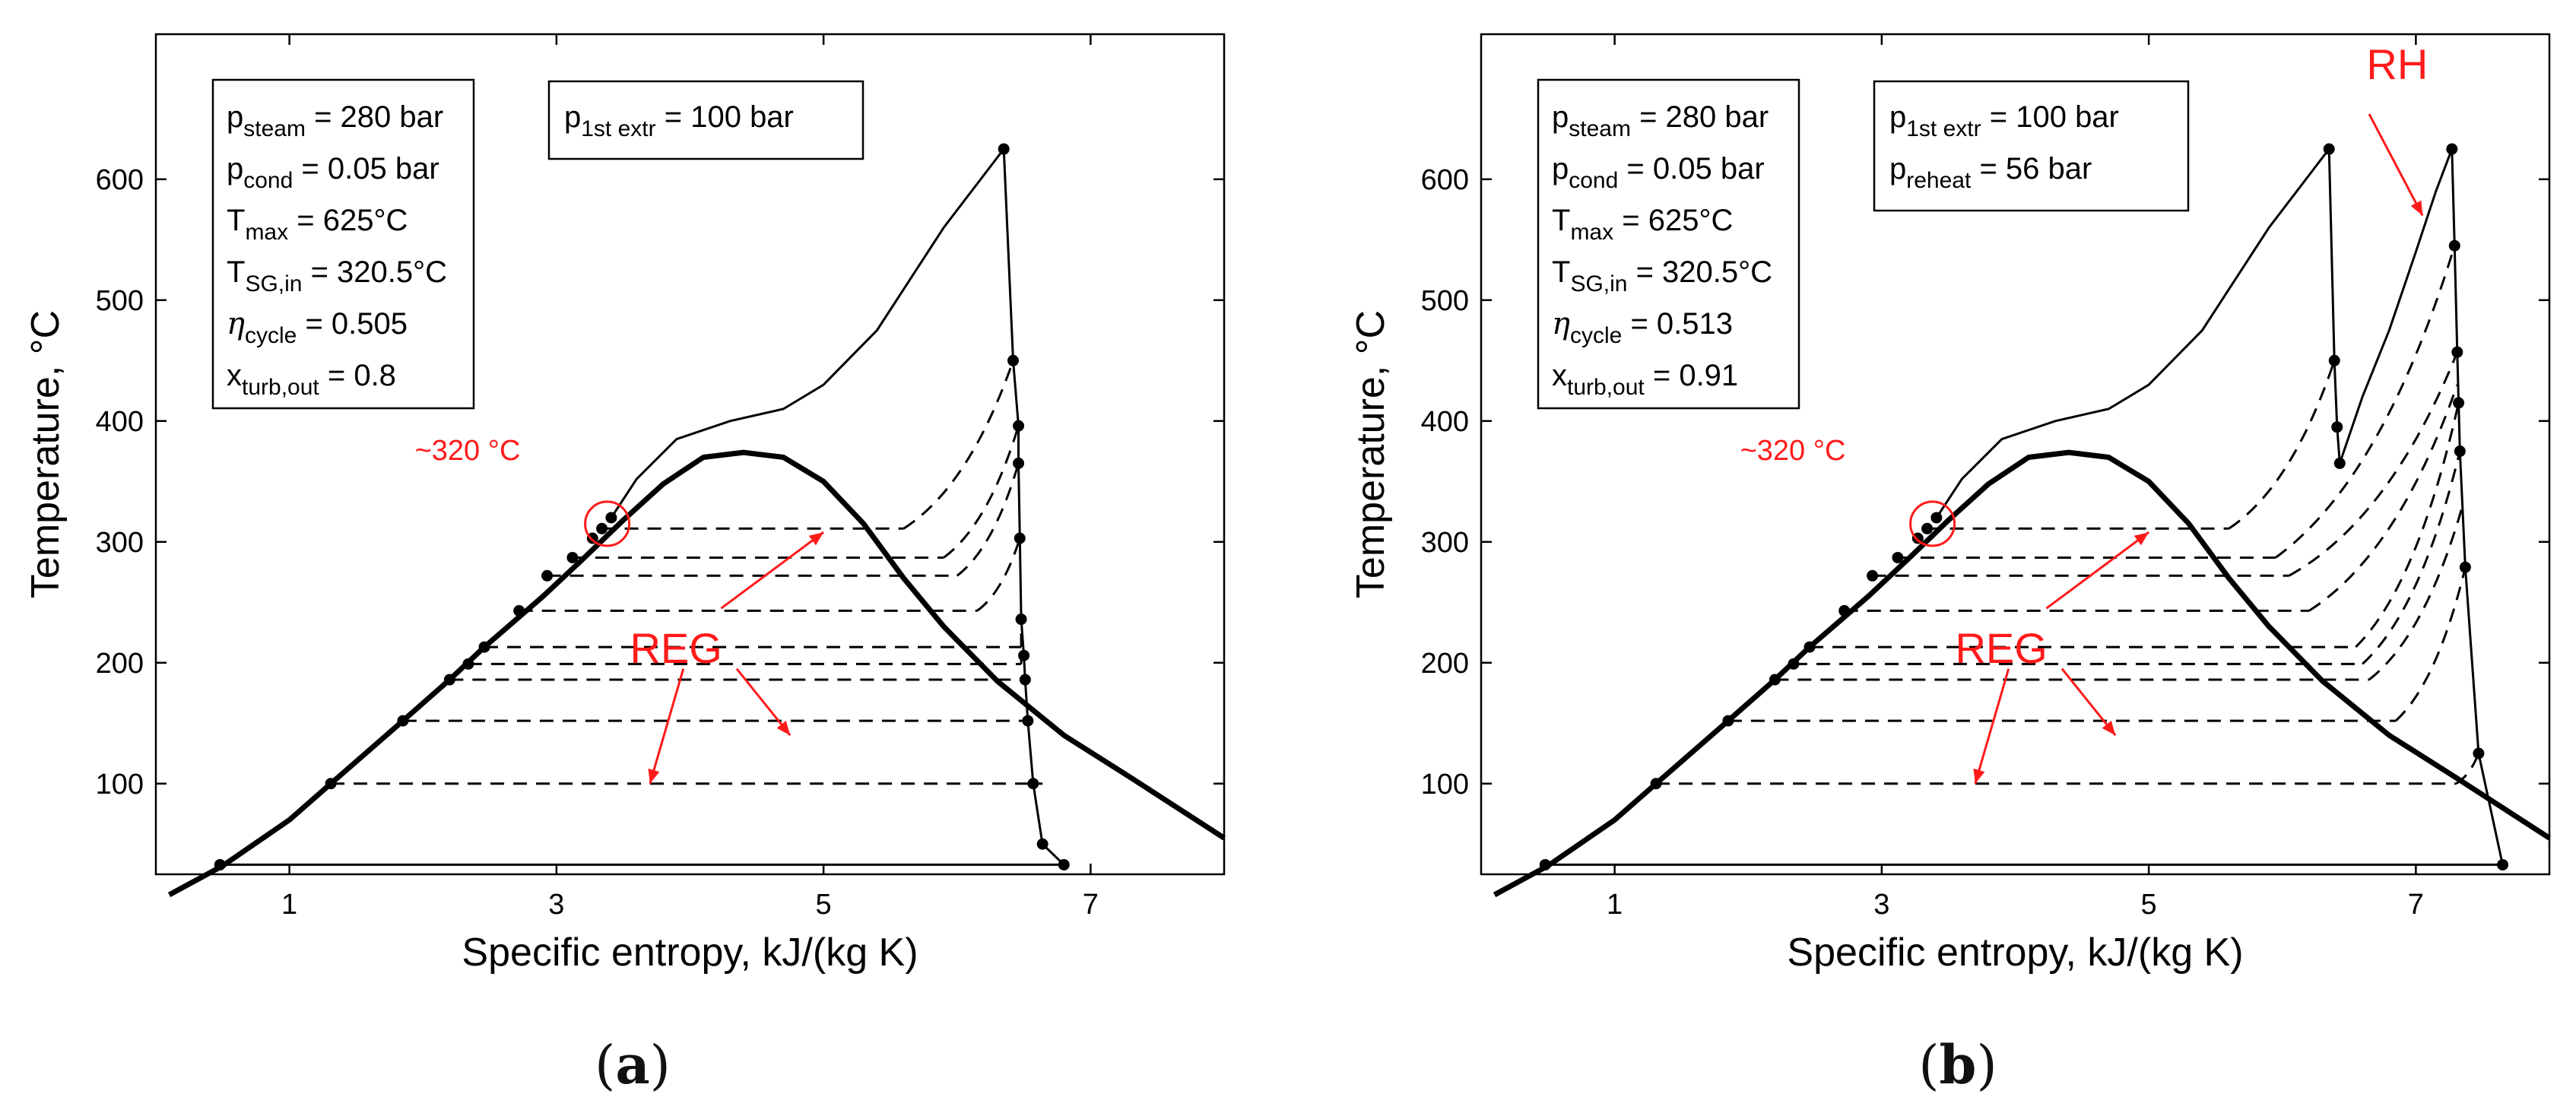 The width and height of the screenshot is (2576, 1113). Describe the element at coordinates (1645, 379) in the screenshot. I see `cycle-parameter-line: xturb,out = 0.91` at that location.